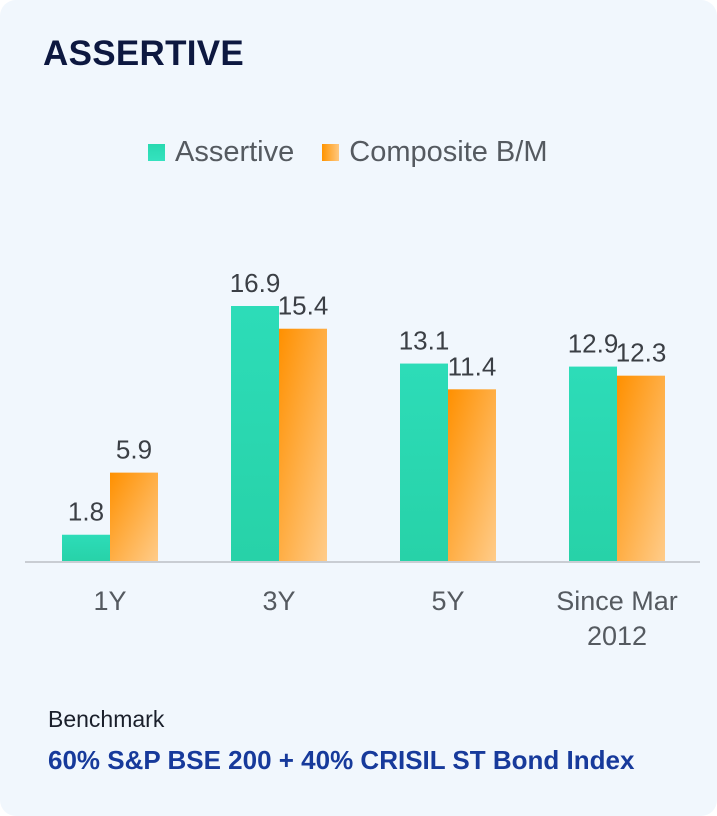 This screenshot has height=816, width=717. I want to click on legend-item-assertive: Assertive, so click(221, 152).